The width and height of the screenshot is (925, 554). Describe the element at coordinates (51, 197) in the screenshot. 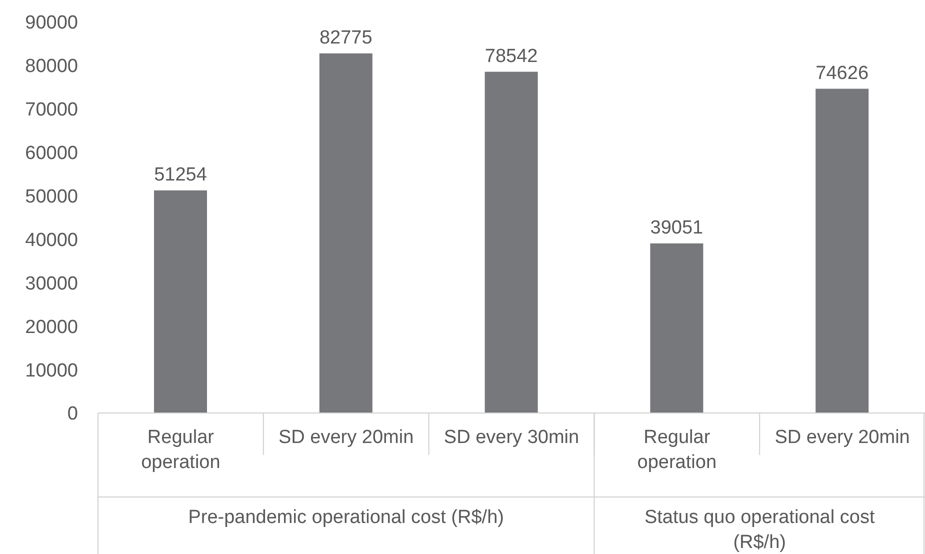

I see `y-tick-label: 50000` at that location.